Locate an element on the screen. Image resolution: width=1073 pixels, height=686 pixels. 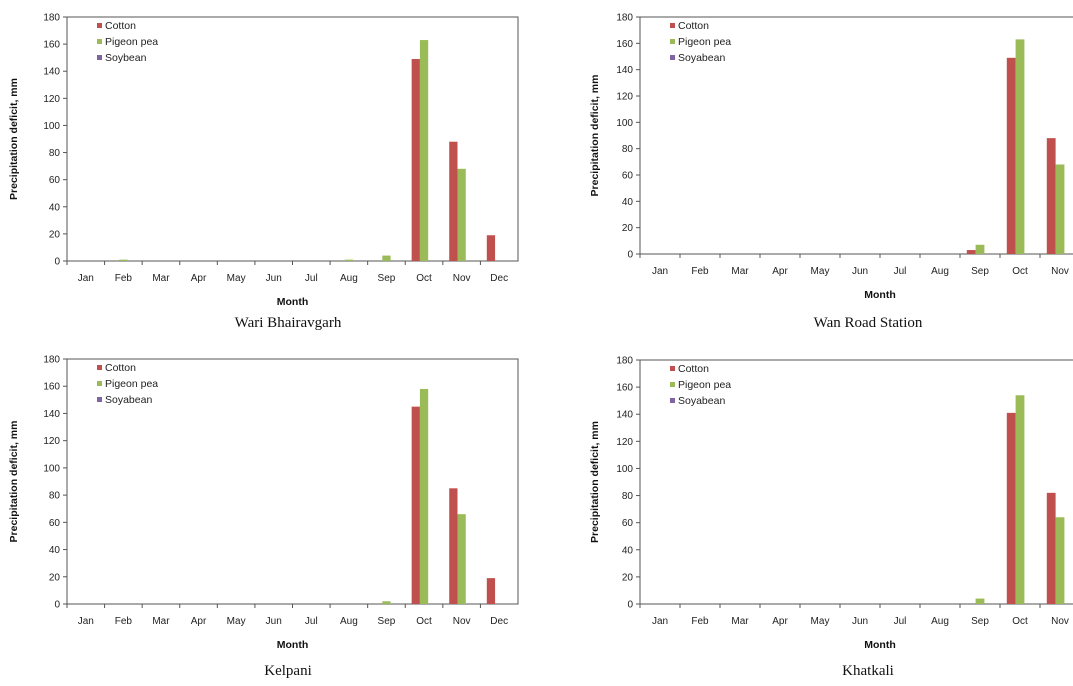
legend-label-soybean: Soybean is located at coordinates (126, 58).